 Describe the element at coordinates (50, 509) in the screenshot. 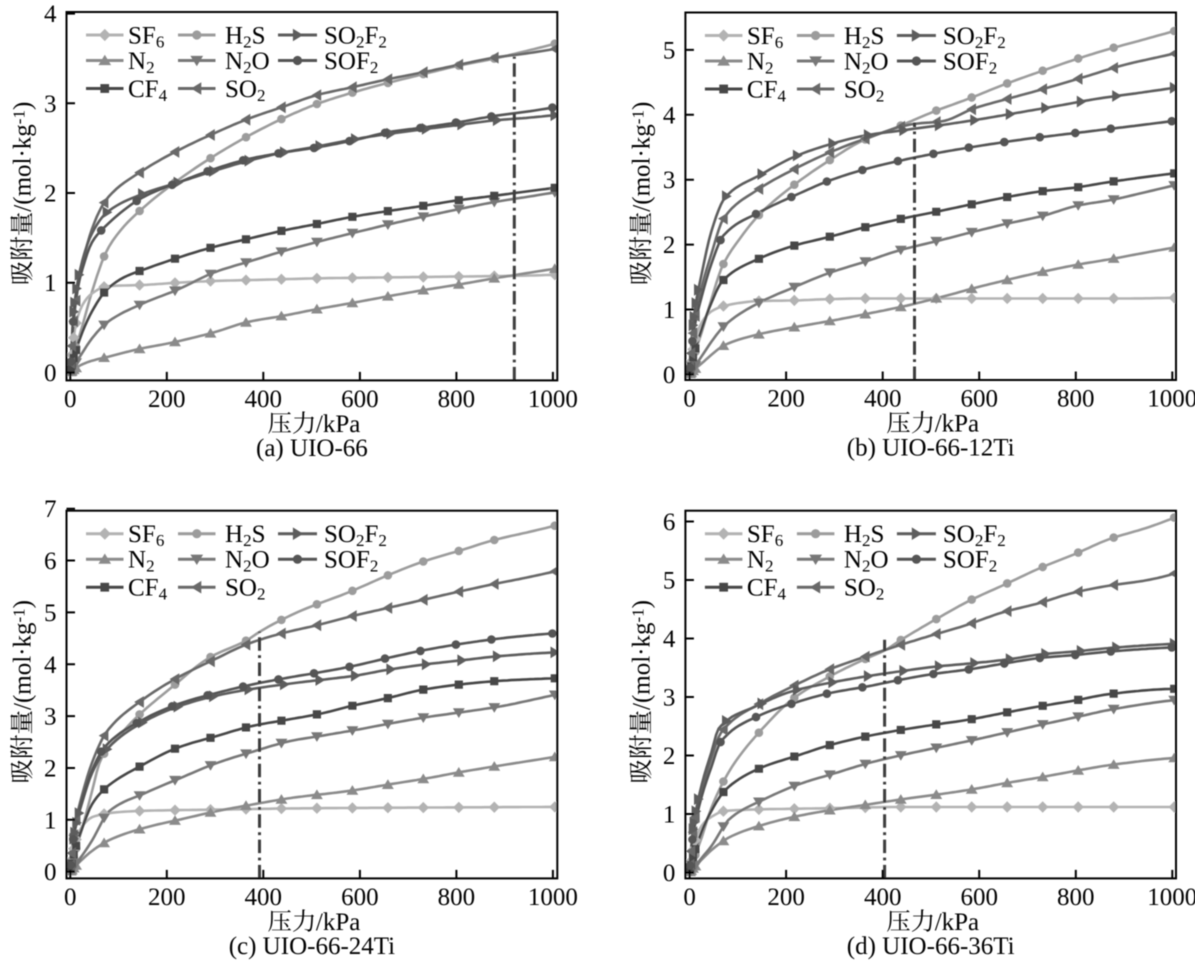

I see `svg-text: 7` at that location.